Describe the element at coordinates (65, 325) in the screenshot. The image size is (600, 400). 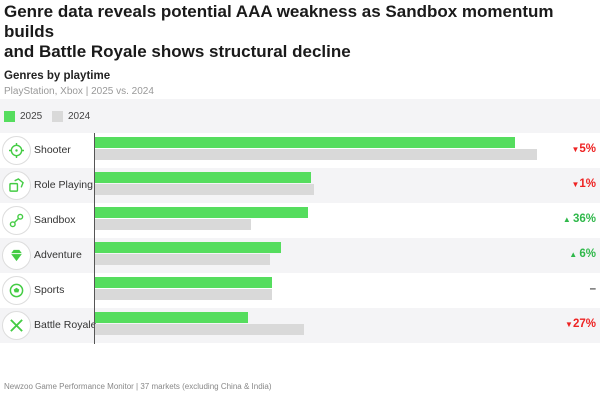
I see `category-label: Battle Royale` at that location.